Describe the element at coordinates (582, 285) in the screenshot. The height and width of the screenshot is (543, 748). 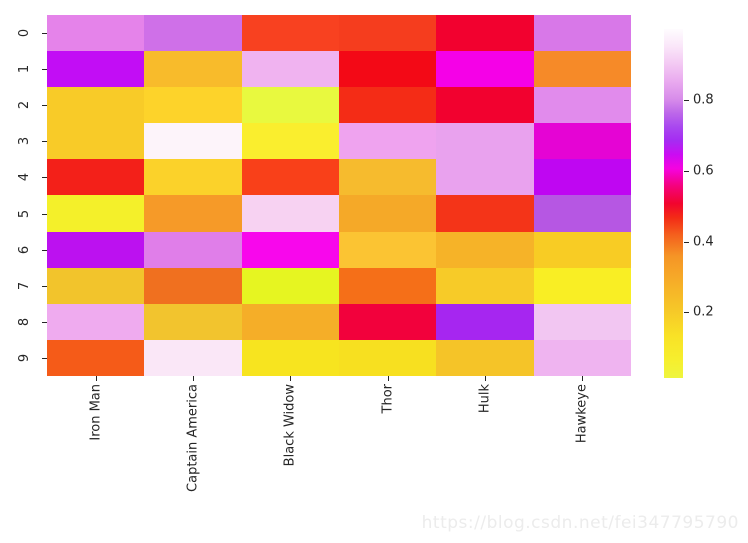
I see `heatmap-cell-r7-c5` at that location.